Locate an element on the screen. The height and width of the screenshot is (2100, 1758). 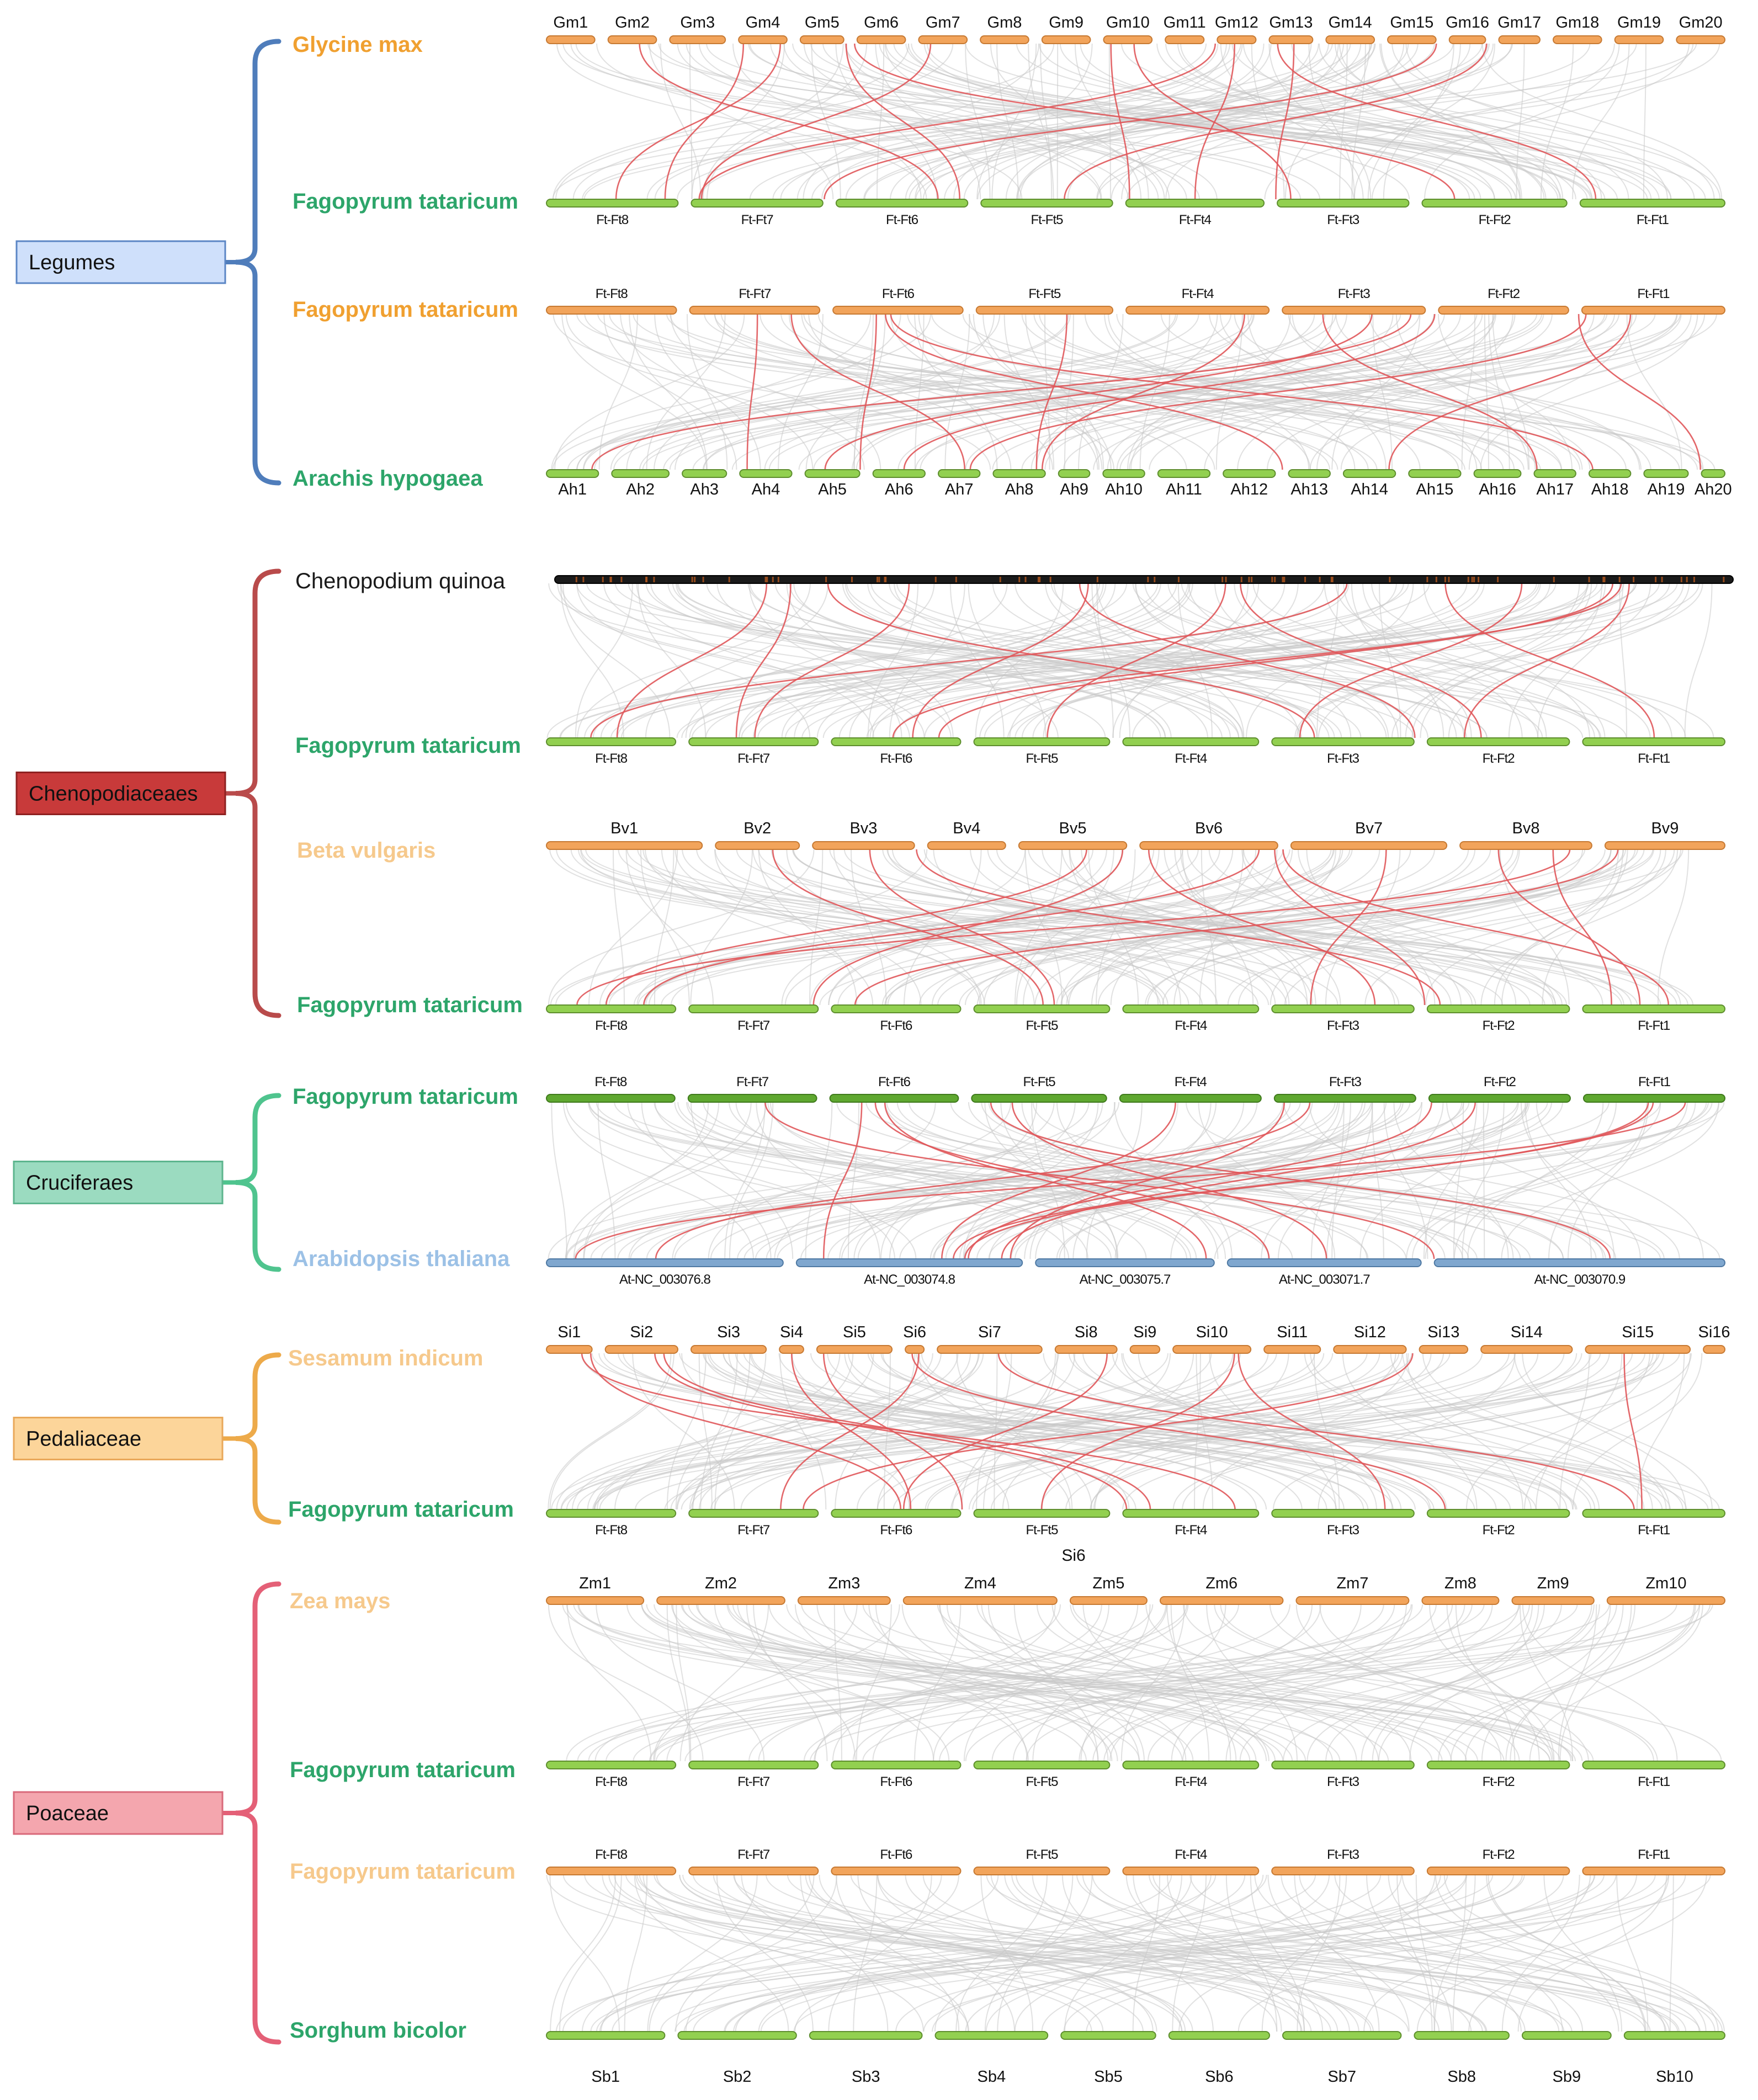
chrom-bar-Sb1 is located at coordinates (606, 2035).